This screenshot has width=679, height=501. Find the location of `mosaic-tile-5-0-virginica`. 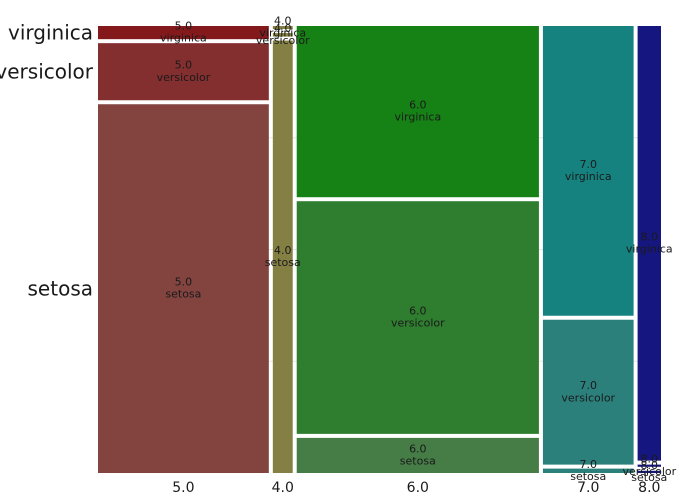

mosaic-tile-5-0-virginica is located at coordinates (183, 33).